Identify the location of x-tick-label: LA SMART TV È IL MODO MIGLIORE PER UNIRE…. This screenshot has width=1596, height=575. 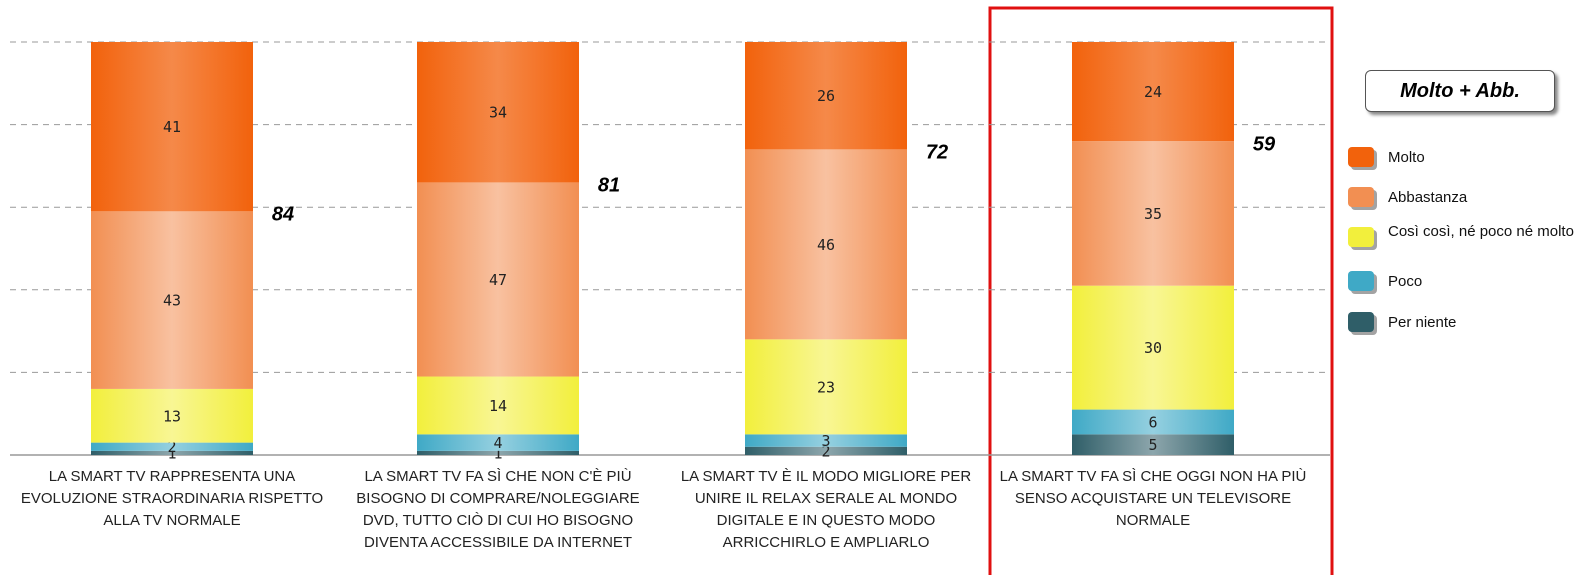
(826, 509).